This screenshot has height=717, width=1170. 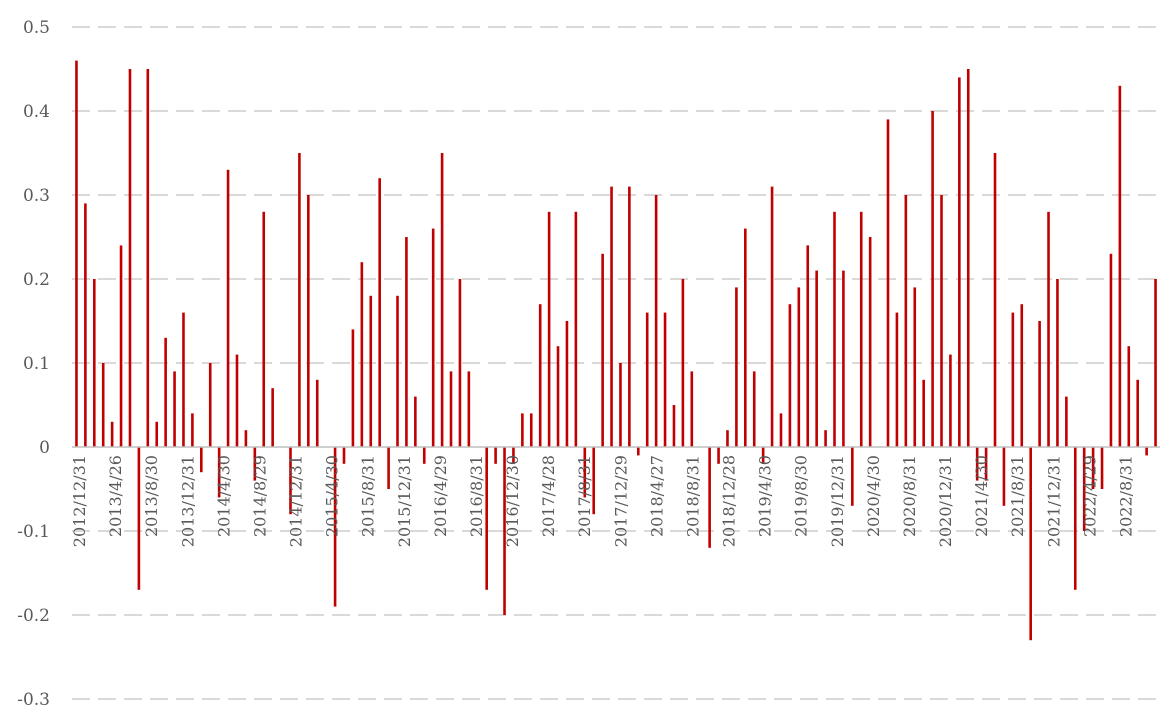 What do you see at coordinates (945, 501) in the screenshot?
I see `x-tick-label: 2020/12/31` at bounding box center [945, 501].